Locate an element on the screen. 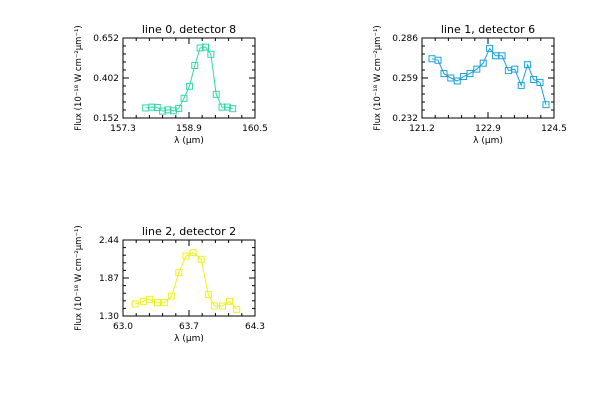 Image resolution: width=600 pixels, height=400 pixels. plot-frame is located at coordinates (488, 78).